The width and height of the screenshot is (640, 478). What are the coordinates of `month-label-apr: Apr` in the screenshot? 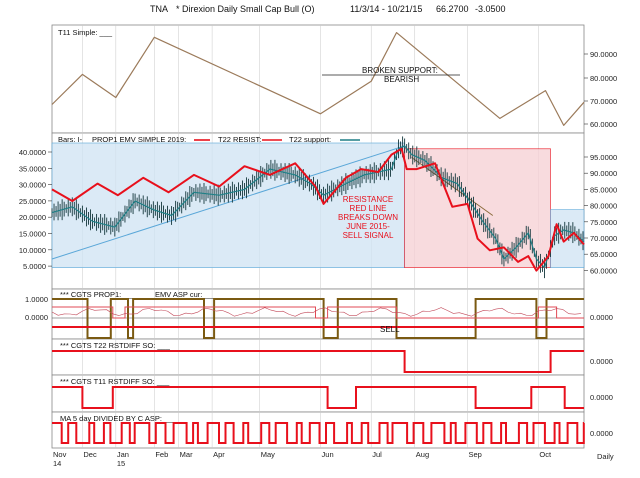 It's located at (219, 454).